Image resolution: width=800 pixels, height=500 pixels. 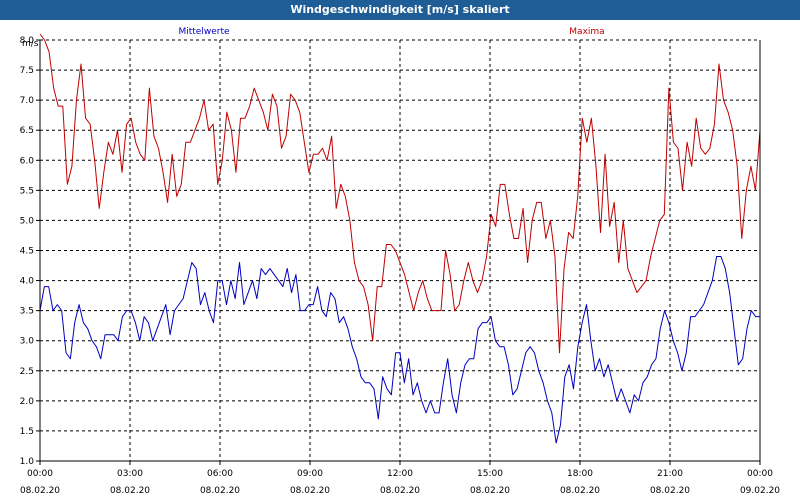 I want to click on y-tick-label: 5.0, so click(x=27, y=221).